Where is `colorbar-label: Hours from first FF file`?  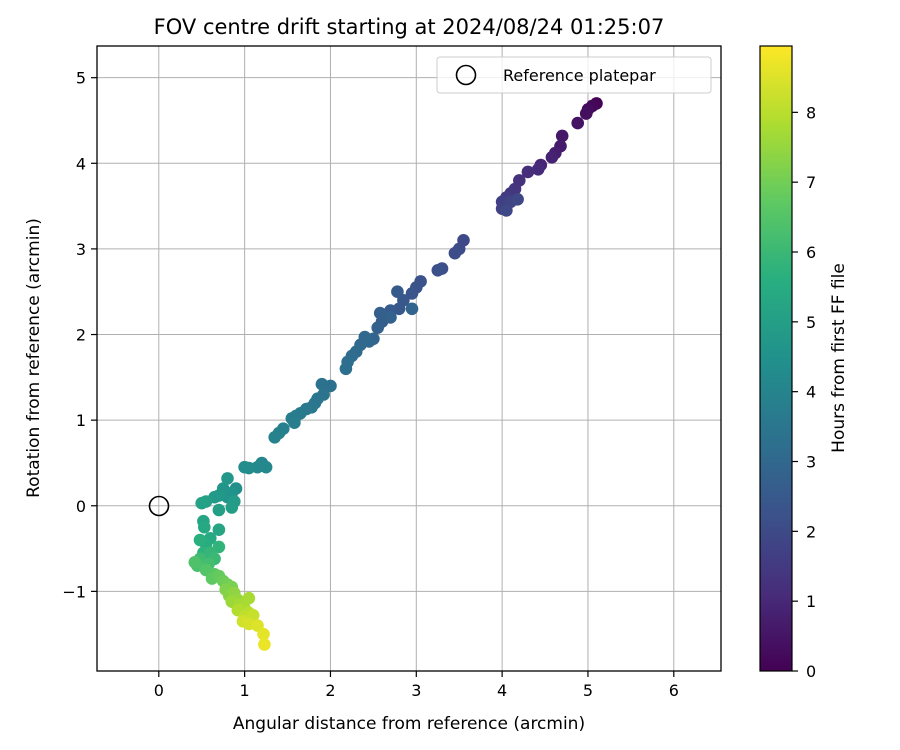 colorbar-label: Hours from first FF file is located at coordinates (839, 358).